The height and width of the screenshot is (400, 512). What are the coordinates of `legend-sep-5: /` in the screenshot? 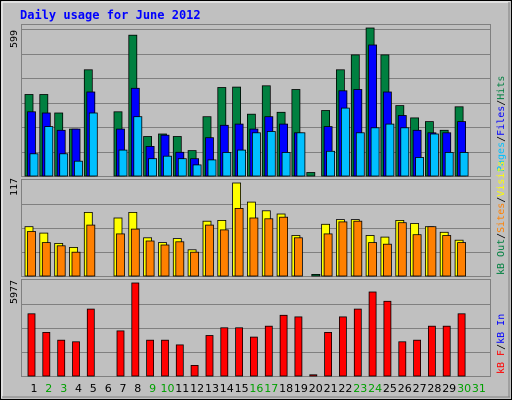 It's located at (501, 347).